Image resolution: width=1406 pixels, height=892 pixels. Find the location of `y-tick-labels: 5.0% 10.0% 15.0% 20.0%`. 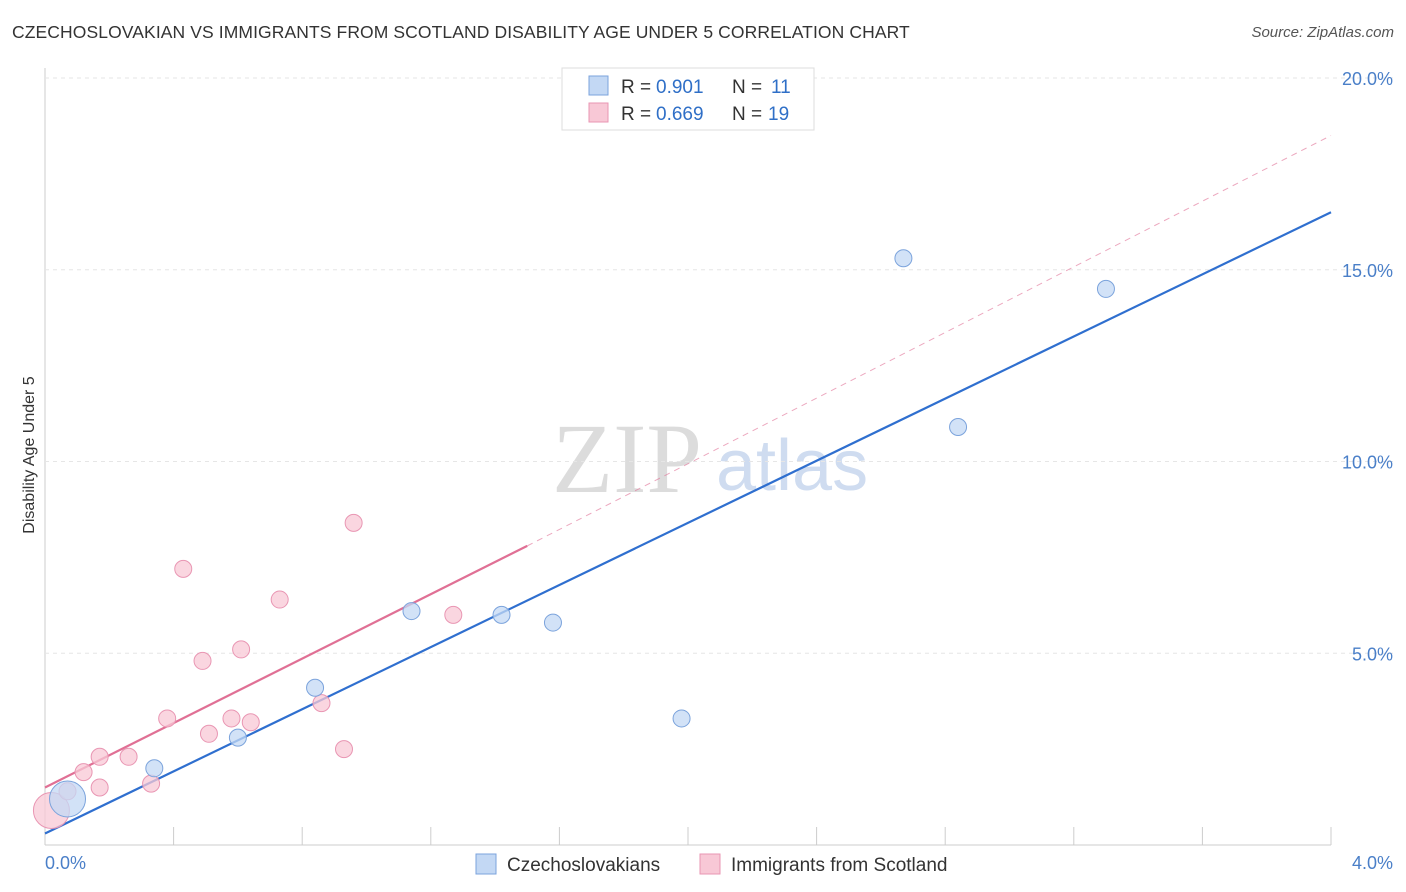

y-tick-labels: 5.0% 10.0% 15.0% 20.0% is located at coordinates (1367, 366).